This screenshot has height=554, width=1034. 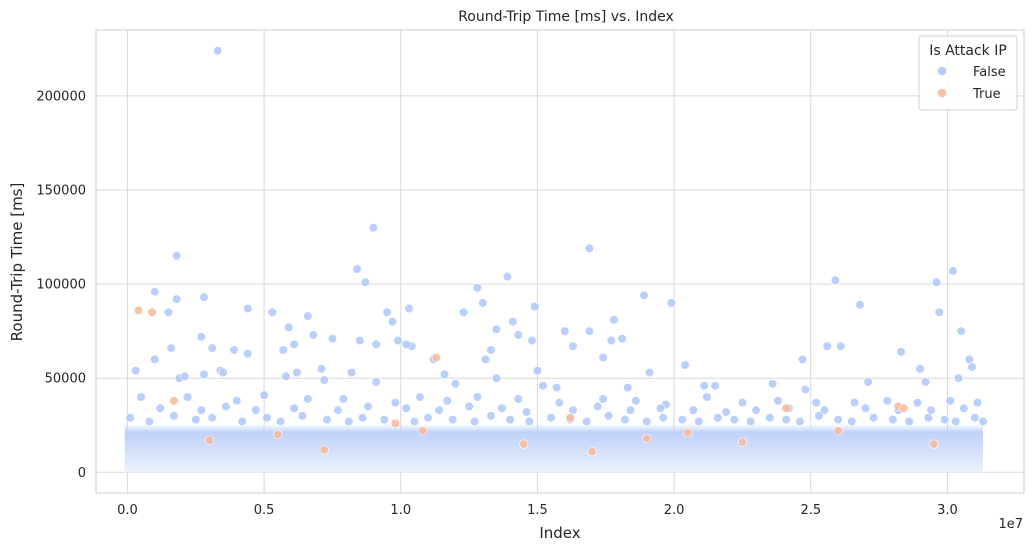 I want to click on x-tick-label: 3.0, so click(x=947, y=510).